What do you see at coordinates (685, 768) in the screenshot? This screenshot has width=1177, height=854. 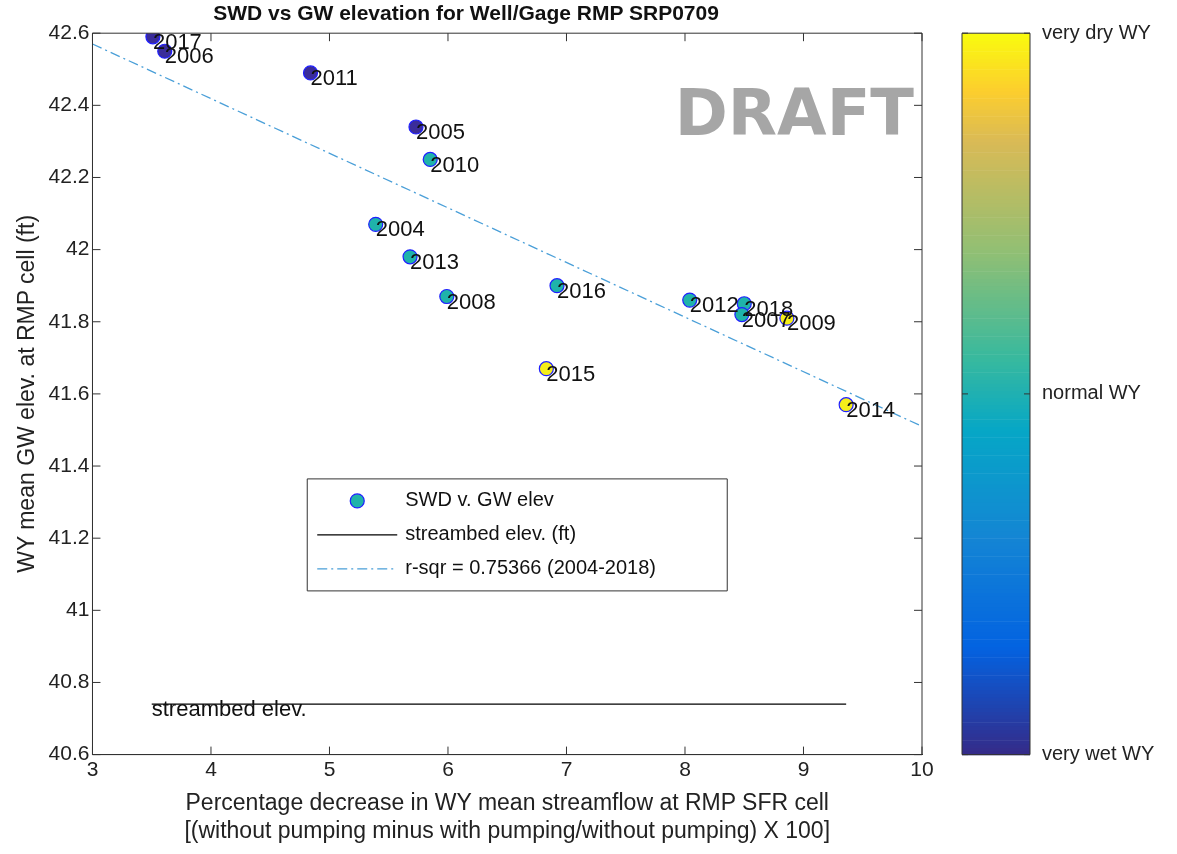 I see `x-tick-label: 8` at bounding box center [685, 768].